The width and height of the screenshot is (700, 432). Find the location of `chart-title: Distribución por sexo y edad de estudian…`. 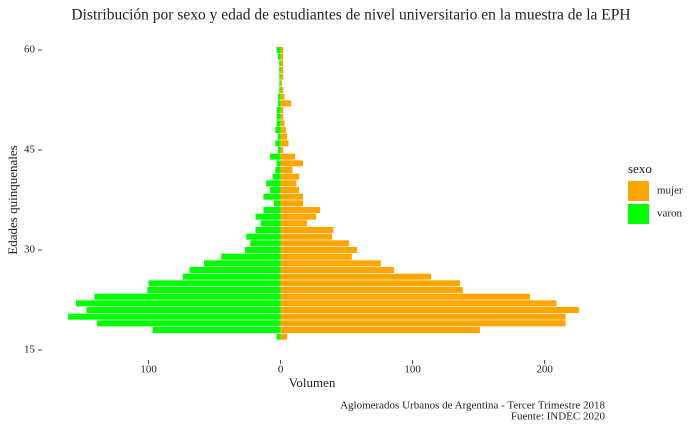

chart-title: Distribución por sexo y edad de estudian… is located at coordinates (350, 15).